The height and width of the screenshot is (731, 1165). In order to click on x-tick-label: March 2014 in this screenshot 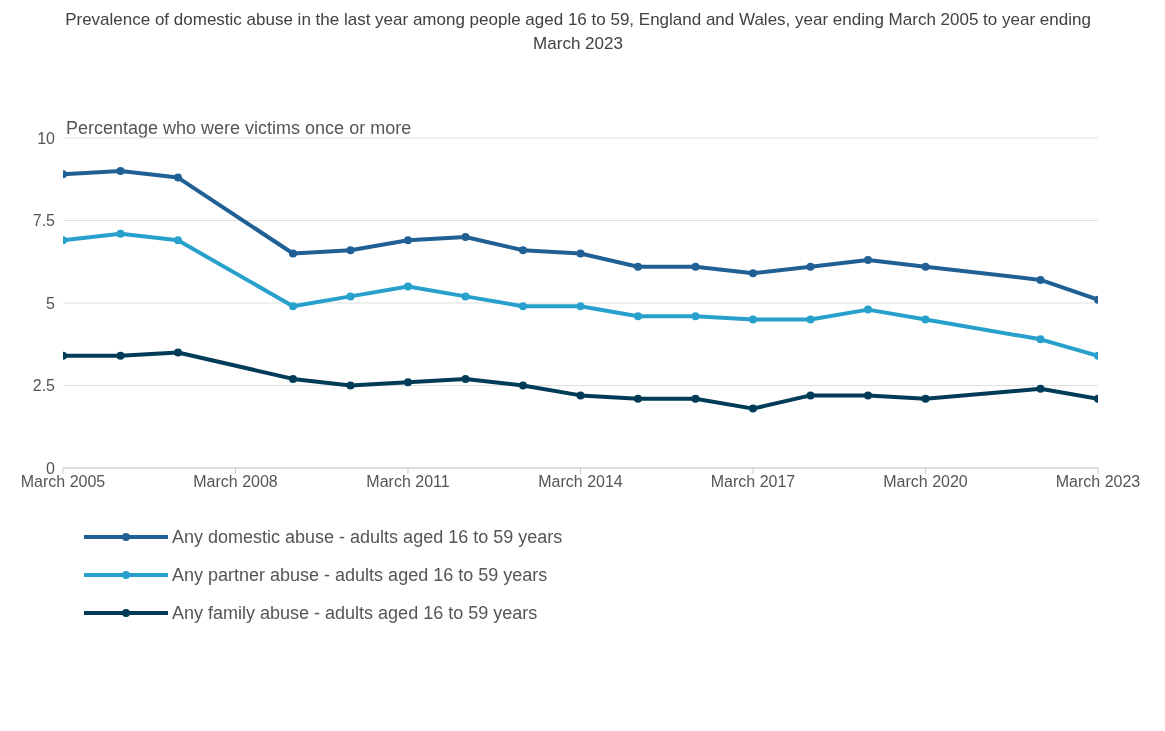, I will do `click(580, 482)`.